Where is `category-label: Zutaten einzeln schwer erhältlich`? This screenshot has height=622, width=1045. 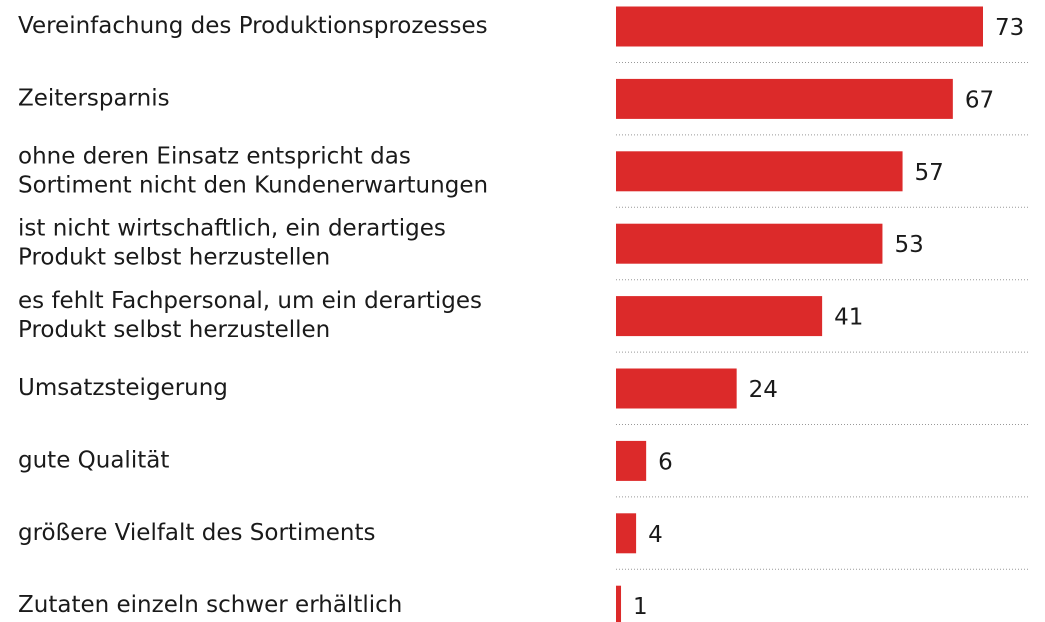 category-label: Zutaten einzeln schwer erhältlich is located at coordinates (210, 605).